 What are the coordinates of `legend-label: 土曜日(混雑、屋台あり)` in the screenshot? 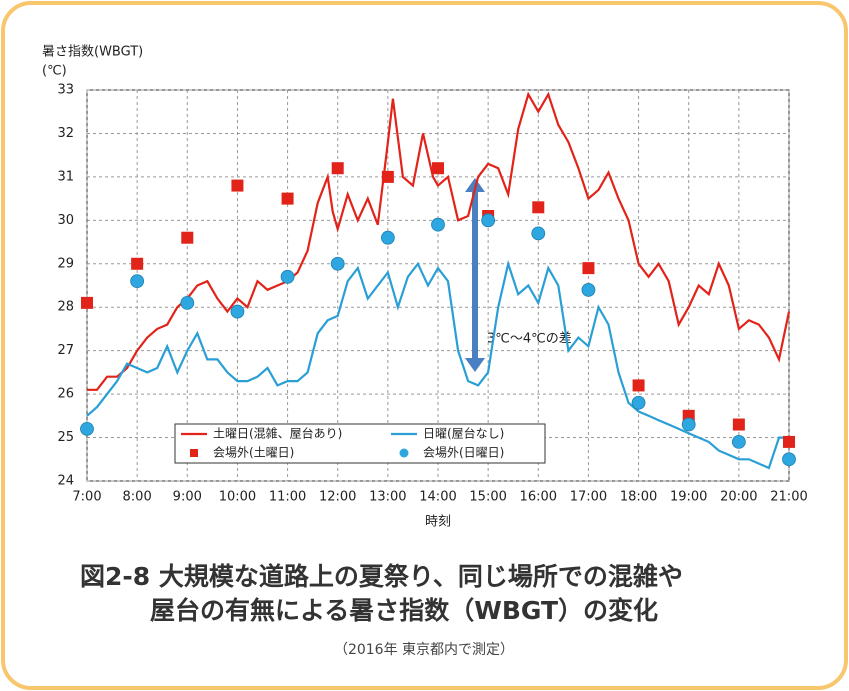 It's located at (277, 433).